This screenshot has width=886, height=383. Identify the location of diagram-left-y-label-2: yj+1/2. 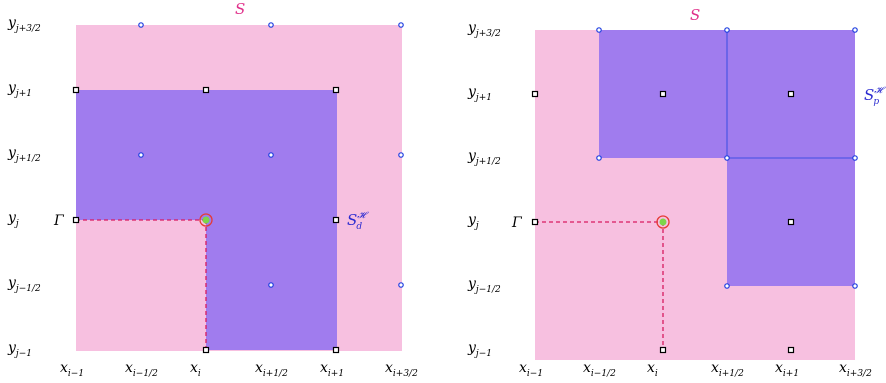
(24, 154).